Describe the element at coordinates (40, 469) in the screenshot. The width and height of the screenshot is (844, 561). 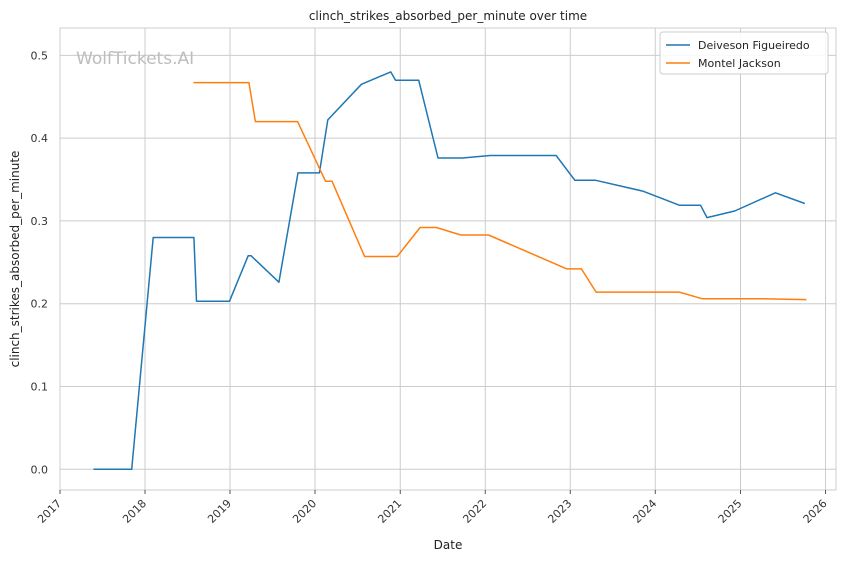
I see `y-tick-label: 0.0` at that location.